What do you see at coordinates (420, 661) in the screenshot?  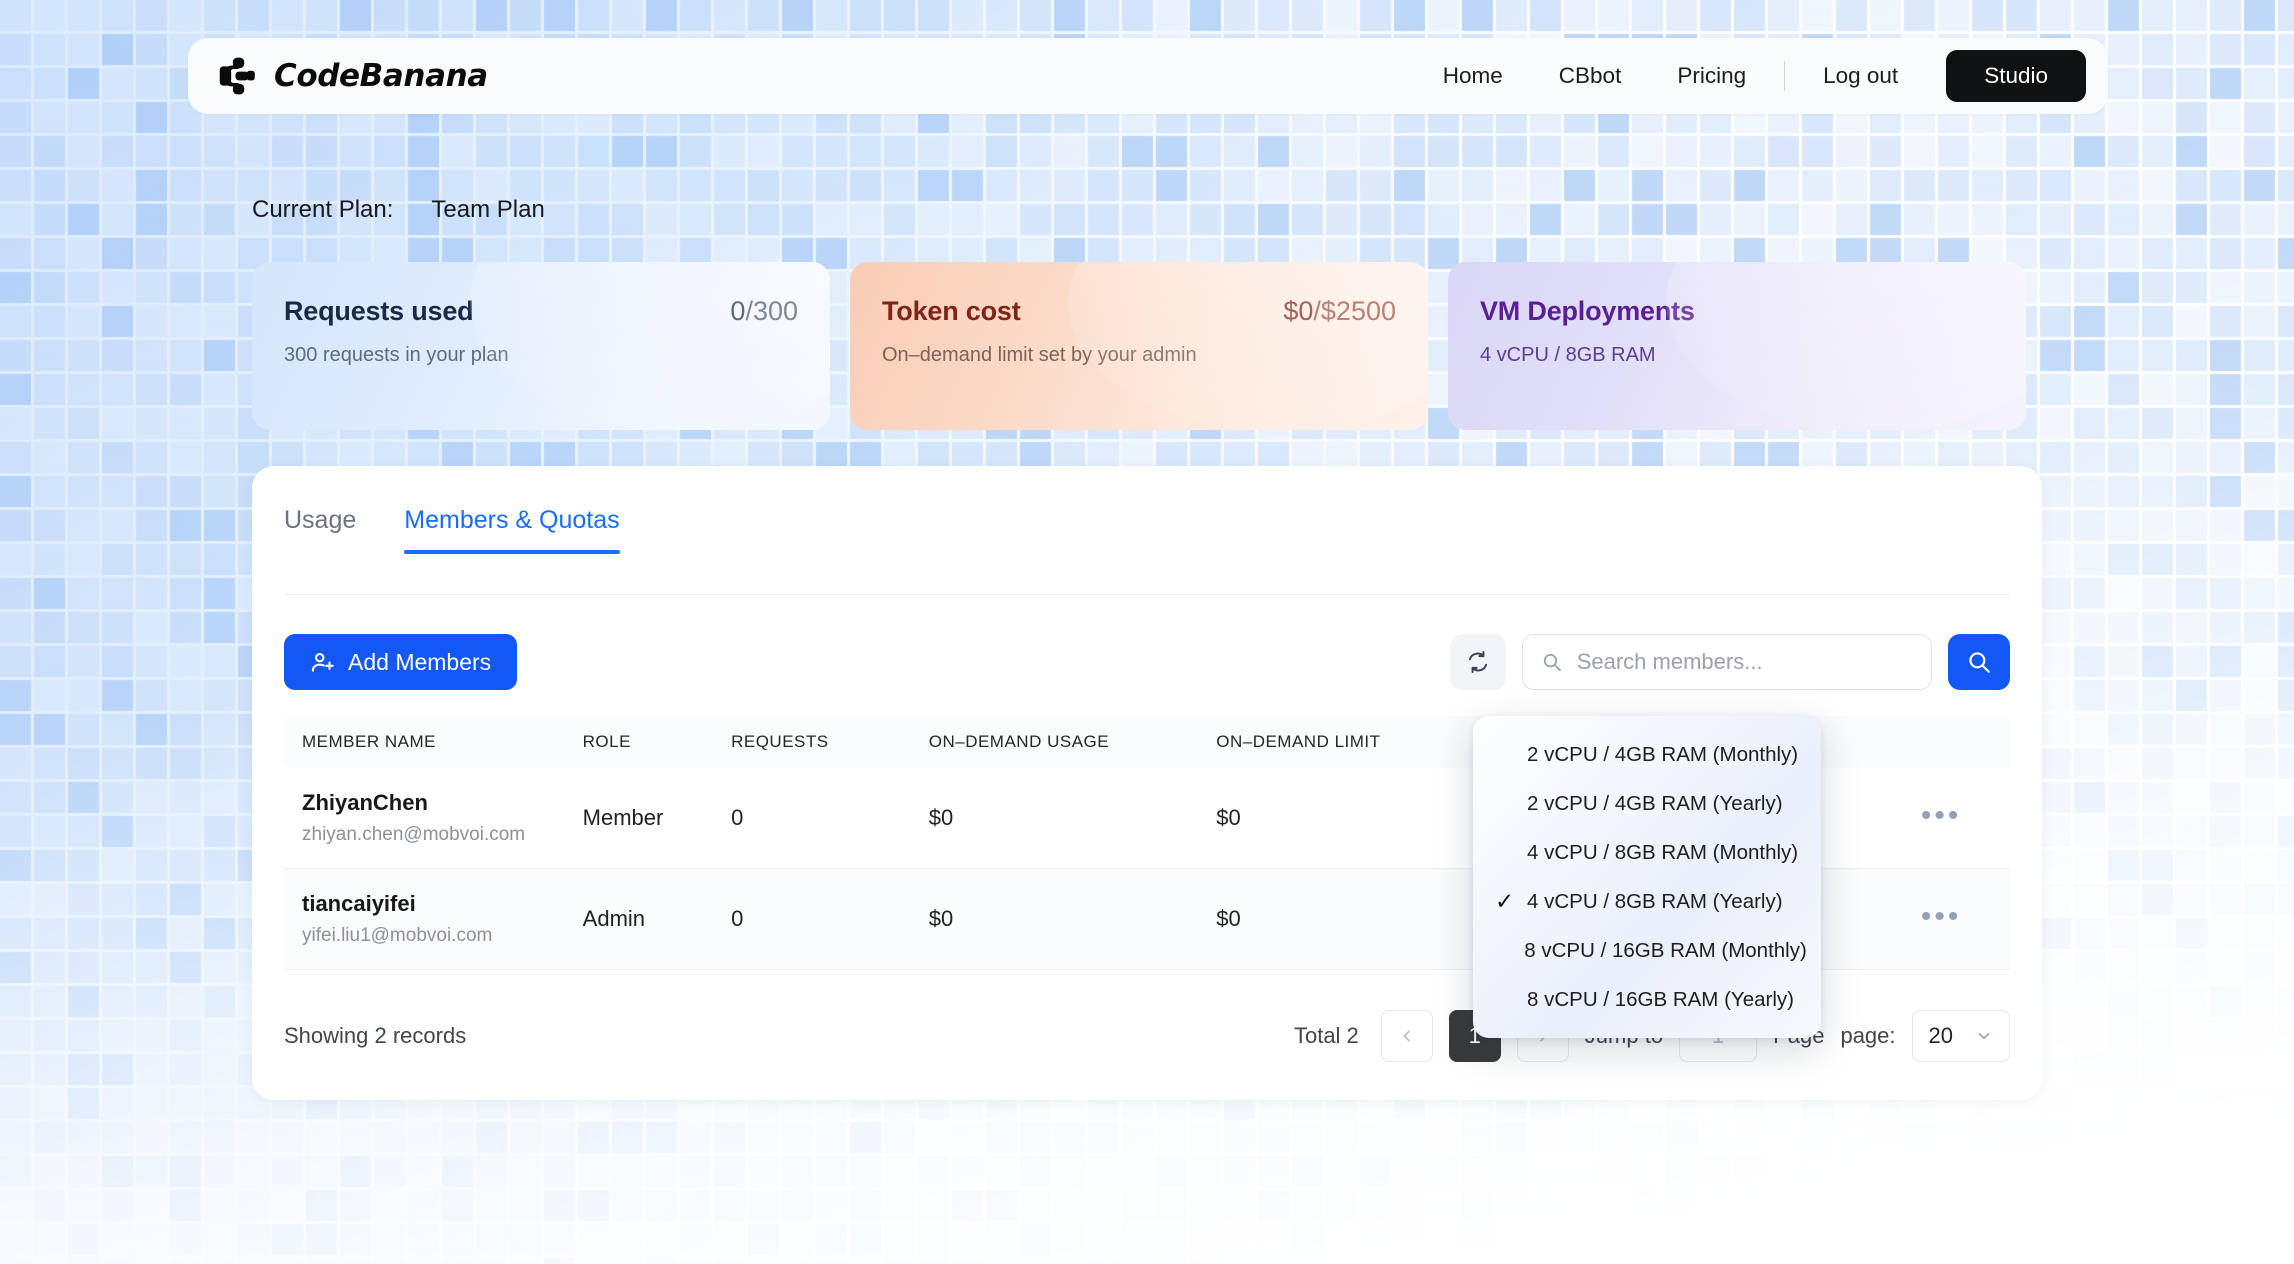 I see `add-members-label: Add Members` at bounding box center [420, 661].